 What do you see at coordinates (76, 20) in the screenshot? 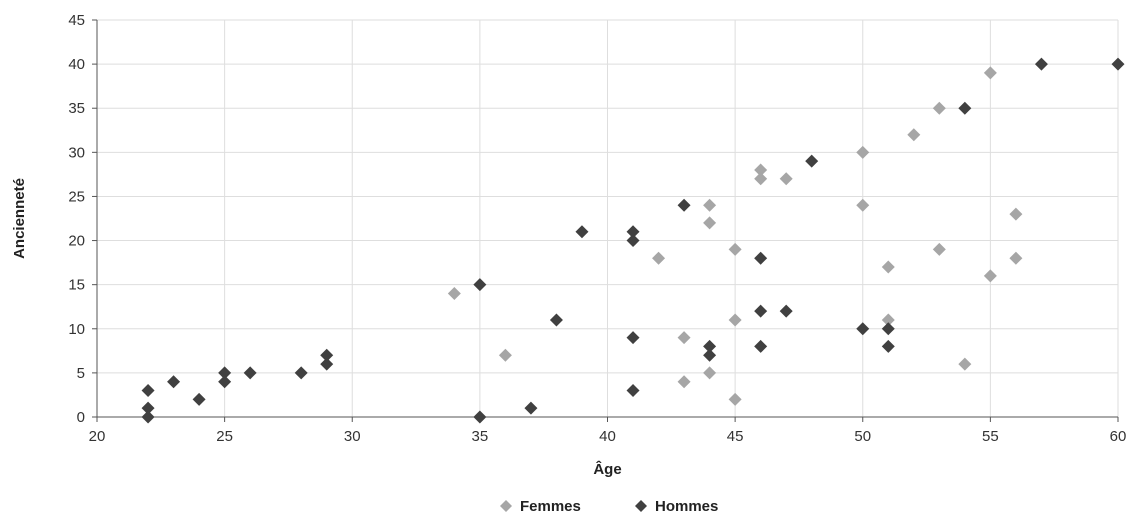
I see `y-tick-label: 45` at bounding box center [76, 20].